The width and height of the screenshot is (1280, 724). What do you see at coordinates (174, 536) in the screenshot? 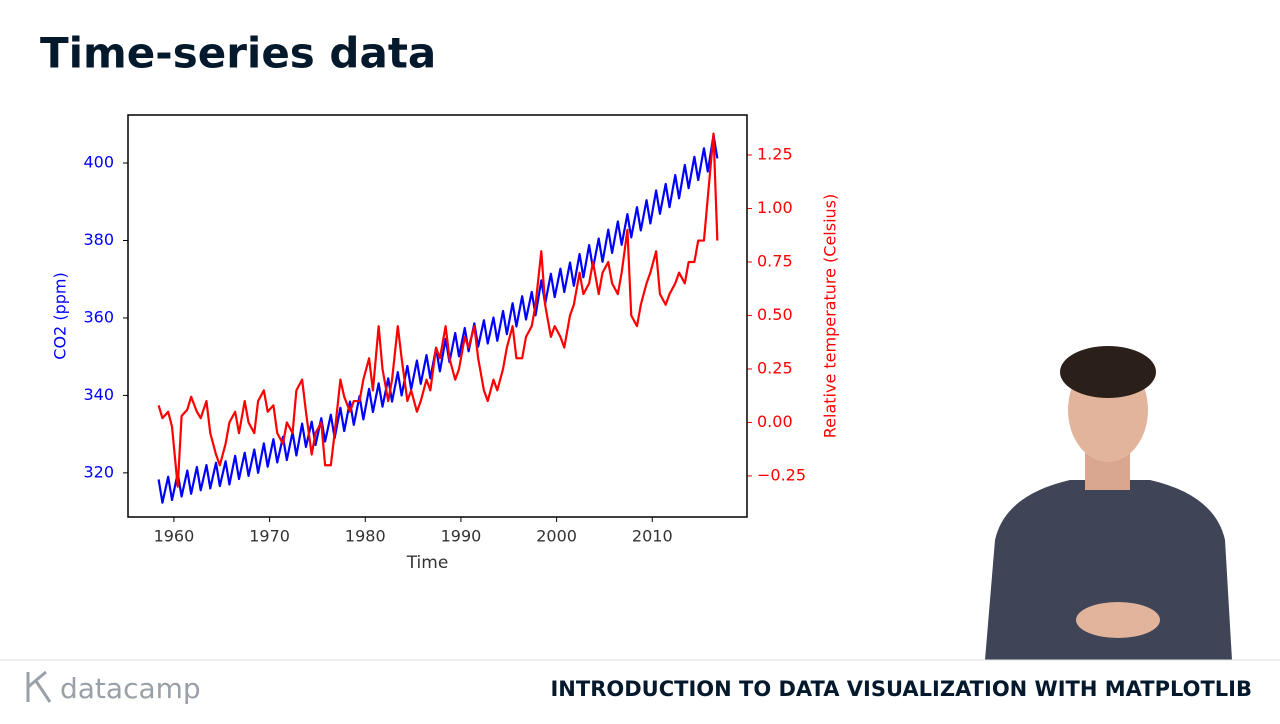
I see `x-tick-label: 1960` at bounding box center [174, 536].